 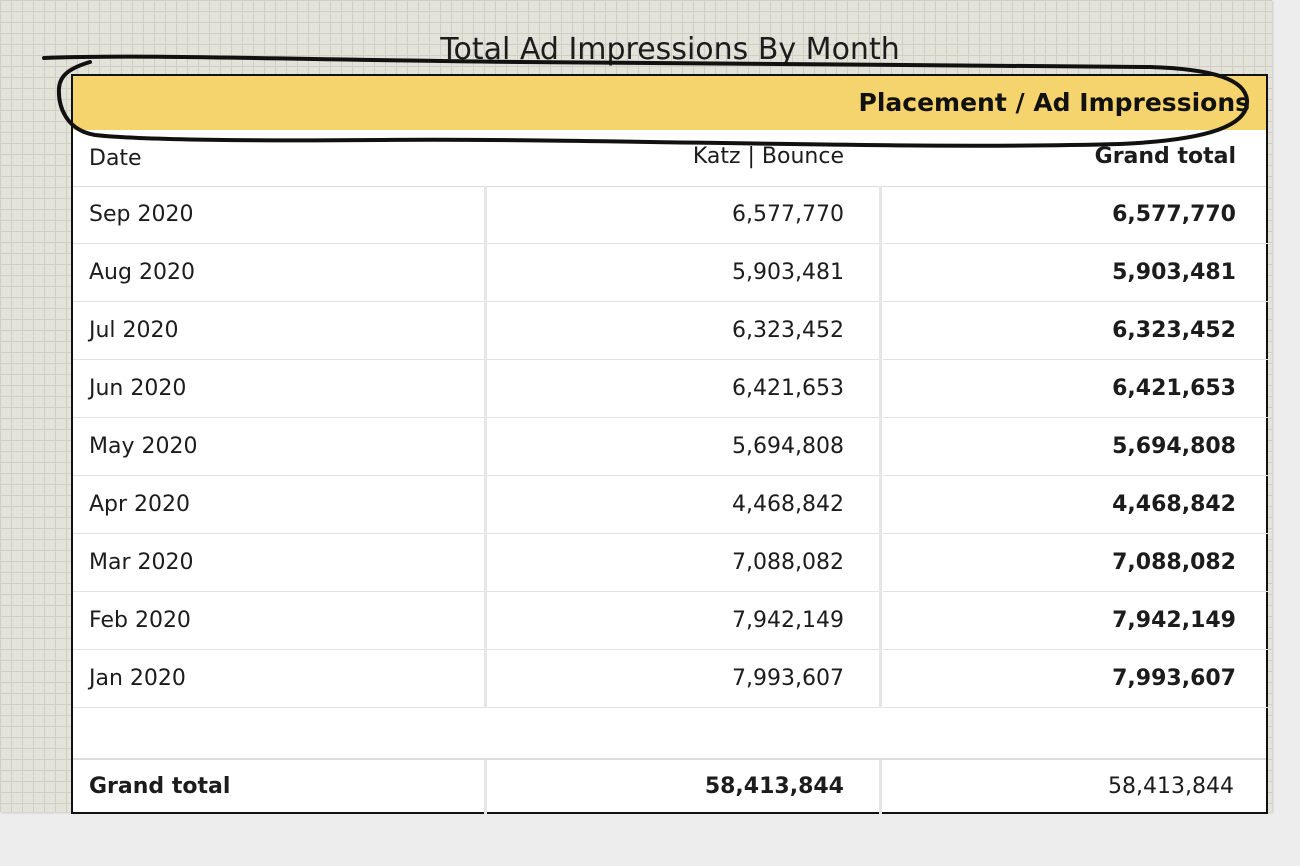 What do you see at coordinates (670, 621) in the screenshot?
I see `table-row: Feb 2020 7,942,149 7,942,149` at bounding box center [670, 621].